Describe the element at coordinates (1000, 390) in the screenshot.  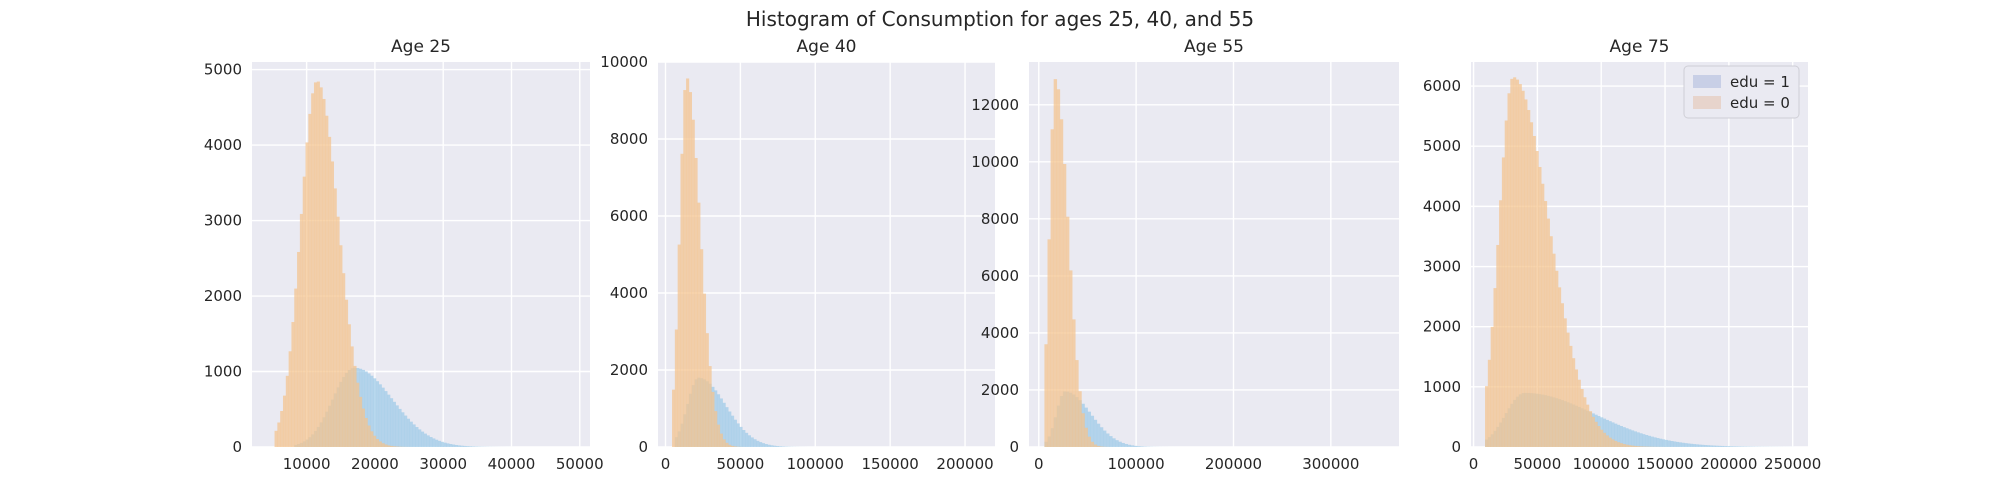
I see `y-tick-label: 2000` at that location.